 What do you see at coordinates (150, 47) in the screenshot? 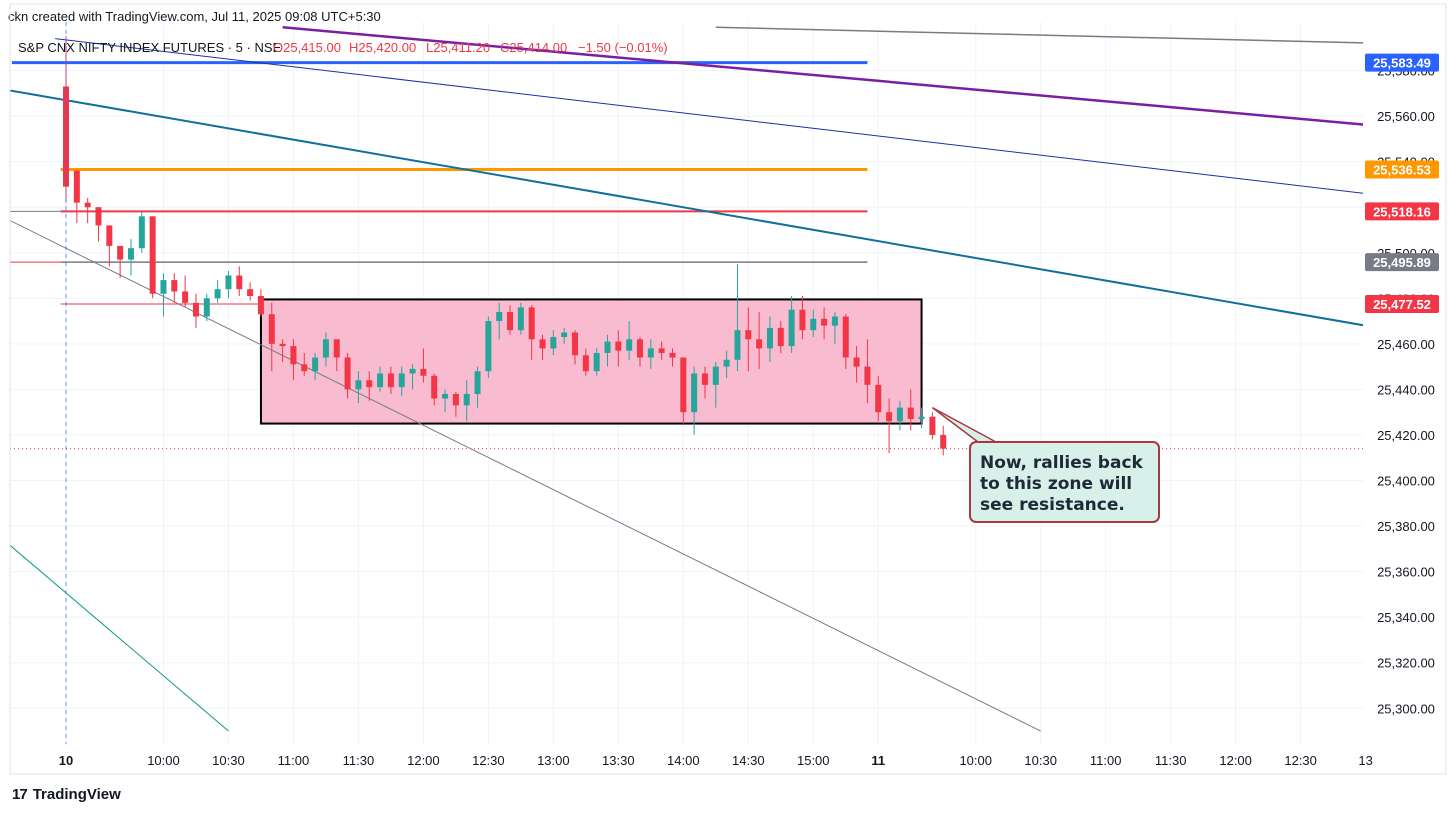
I see `legend-symbol: S&P CNX NIFTY INDEX FUTURES · 5 · NSE` at bounding box center [150, 47].